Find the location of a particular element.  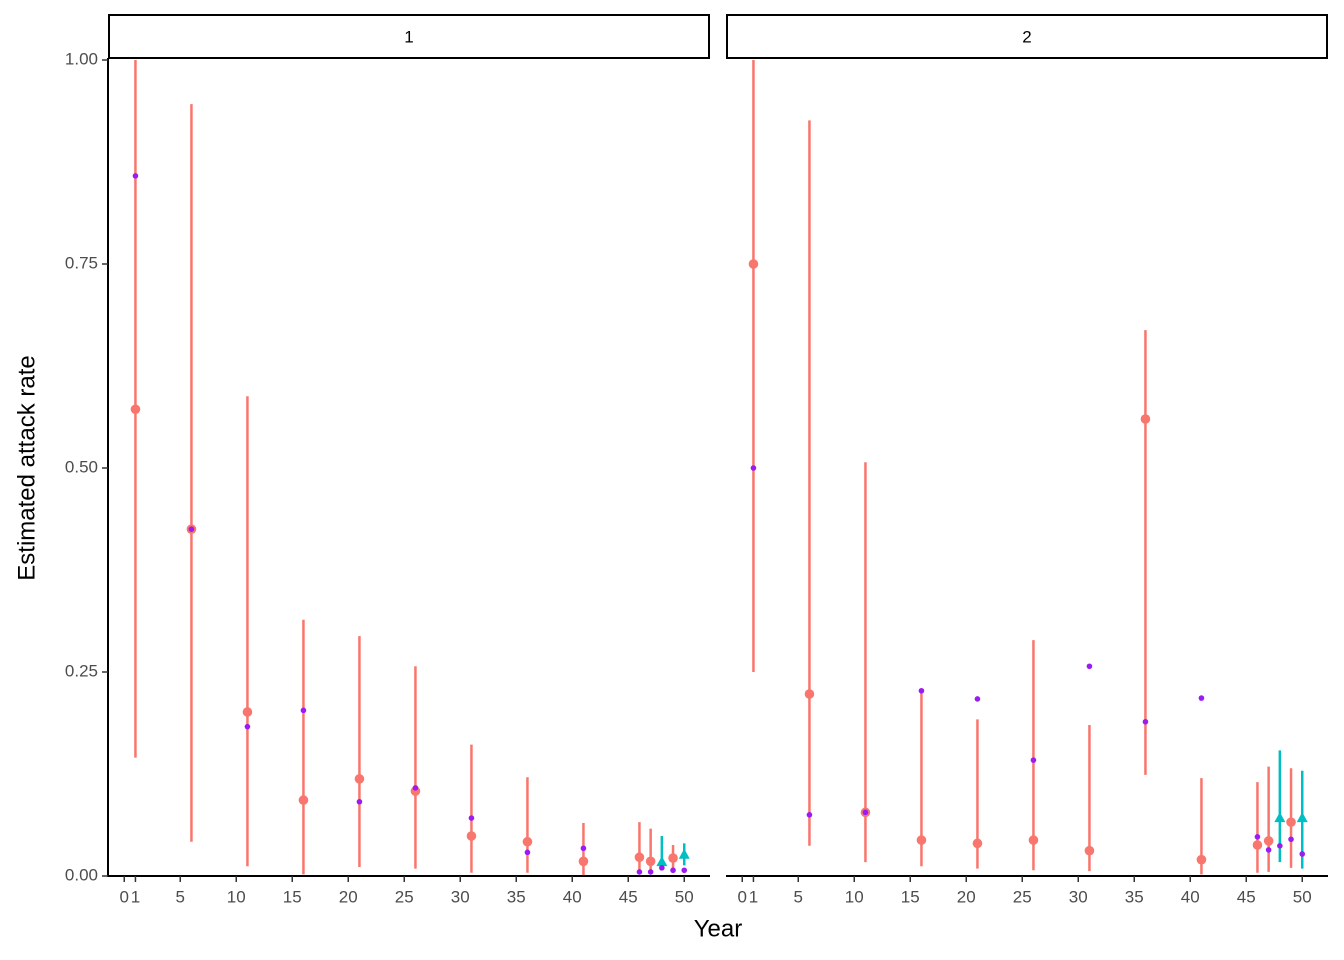

y-tick-label: 0.25 is located at coordinates (81, 670).